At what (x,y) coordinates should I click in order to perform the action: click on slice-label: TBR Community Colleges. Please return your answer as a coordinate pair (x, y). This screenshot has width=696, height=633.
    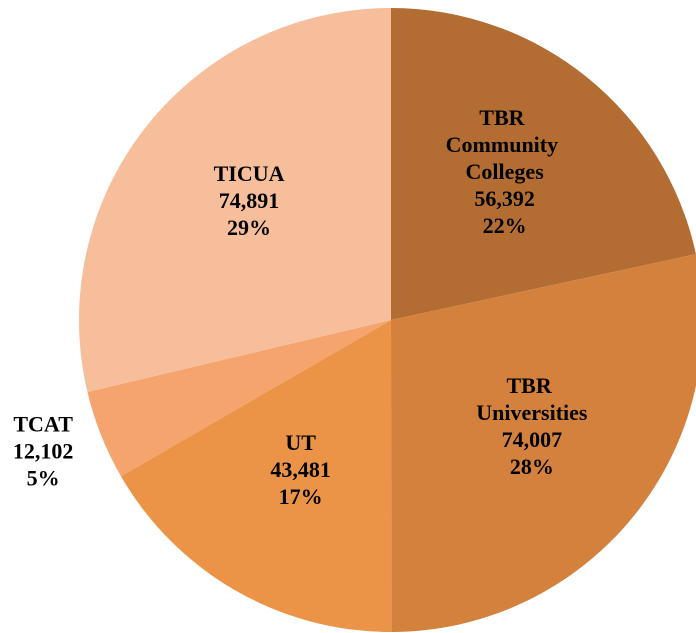
    Looking at the image, I should click on (505, 144).